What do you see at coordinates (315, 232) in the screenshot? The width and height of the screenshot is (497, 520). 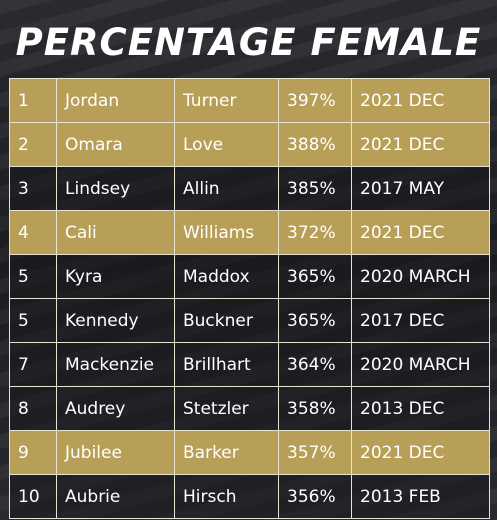 I see `percentage-cell: 372%` at bounding box center [315, 232].